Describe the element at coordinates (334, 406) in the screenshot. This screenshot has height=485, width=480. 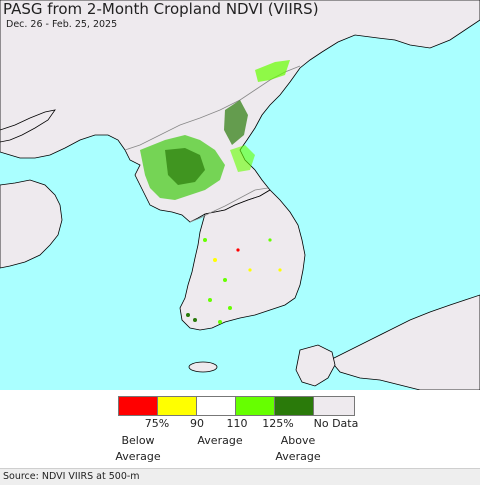
I see `legend-swatch-no-data` at that location.